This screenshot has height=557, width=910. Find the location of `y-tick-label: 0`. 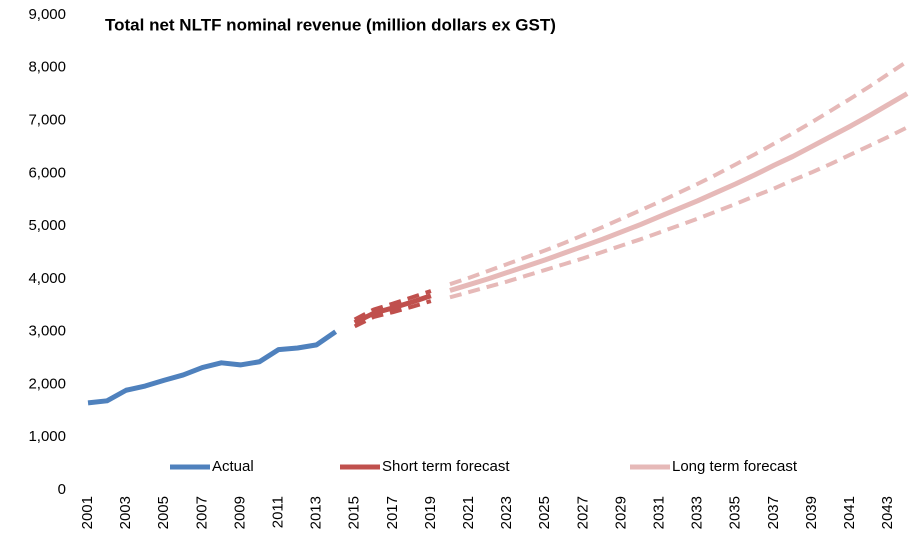

y-tick-label: 0 is located at coordinates (62, 489).